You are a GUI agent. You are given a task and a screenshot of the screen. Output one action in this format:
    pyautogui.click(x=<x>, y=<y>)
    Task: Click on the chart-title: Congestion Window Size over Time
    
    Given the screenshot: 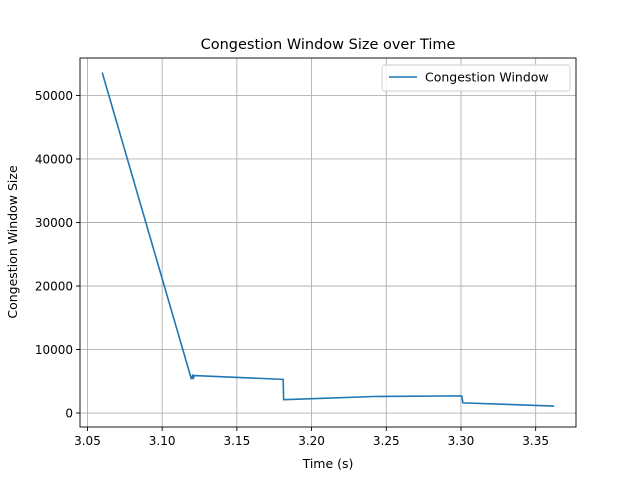 What is the action you would take?
    pyautogui.click(x=328, y=45)
    